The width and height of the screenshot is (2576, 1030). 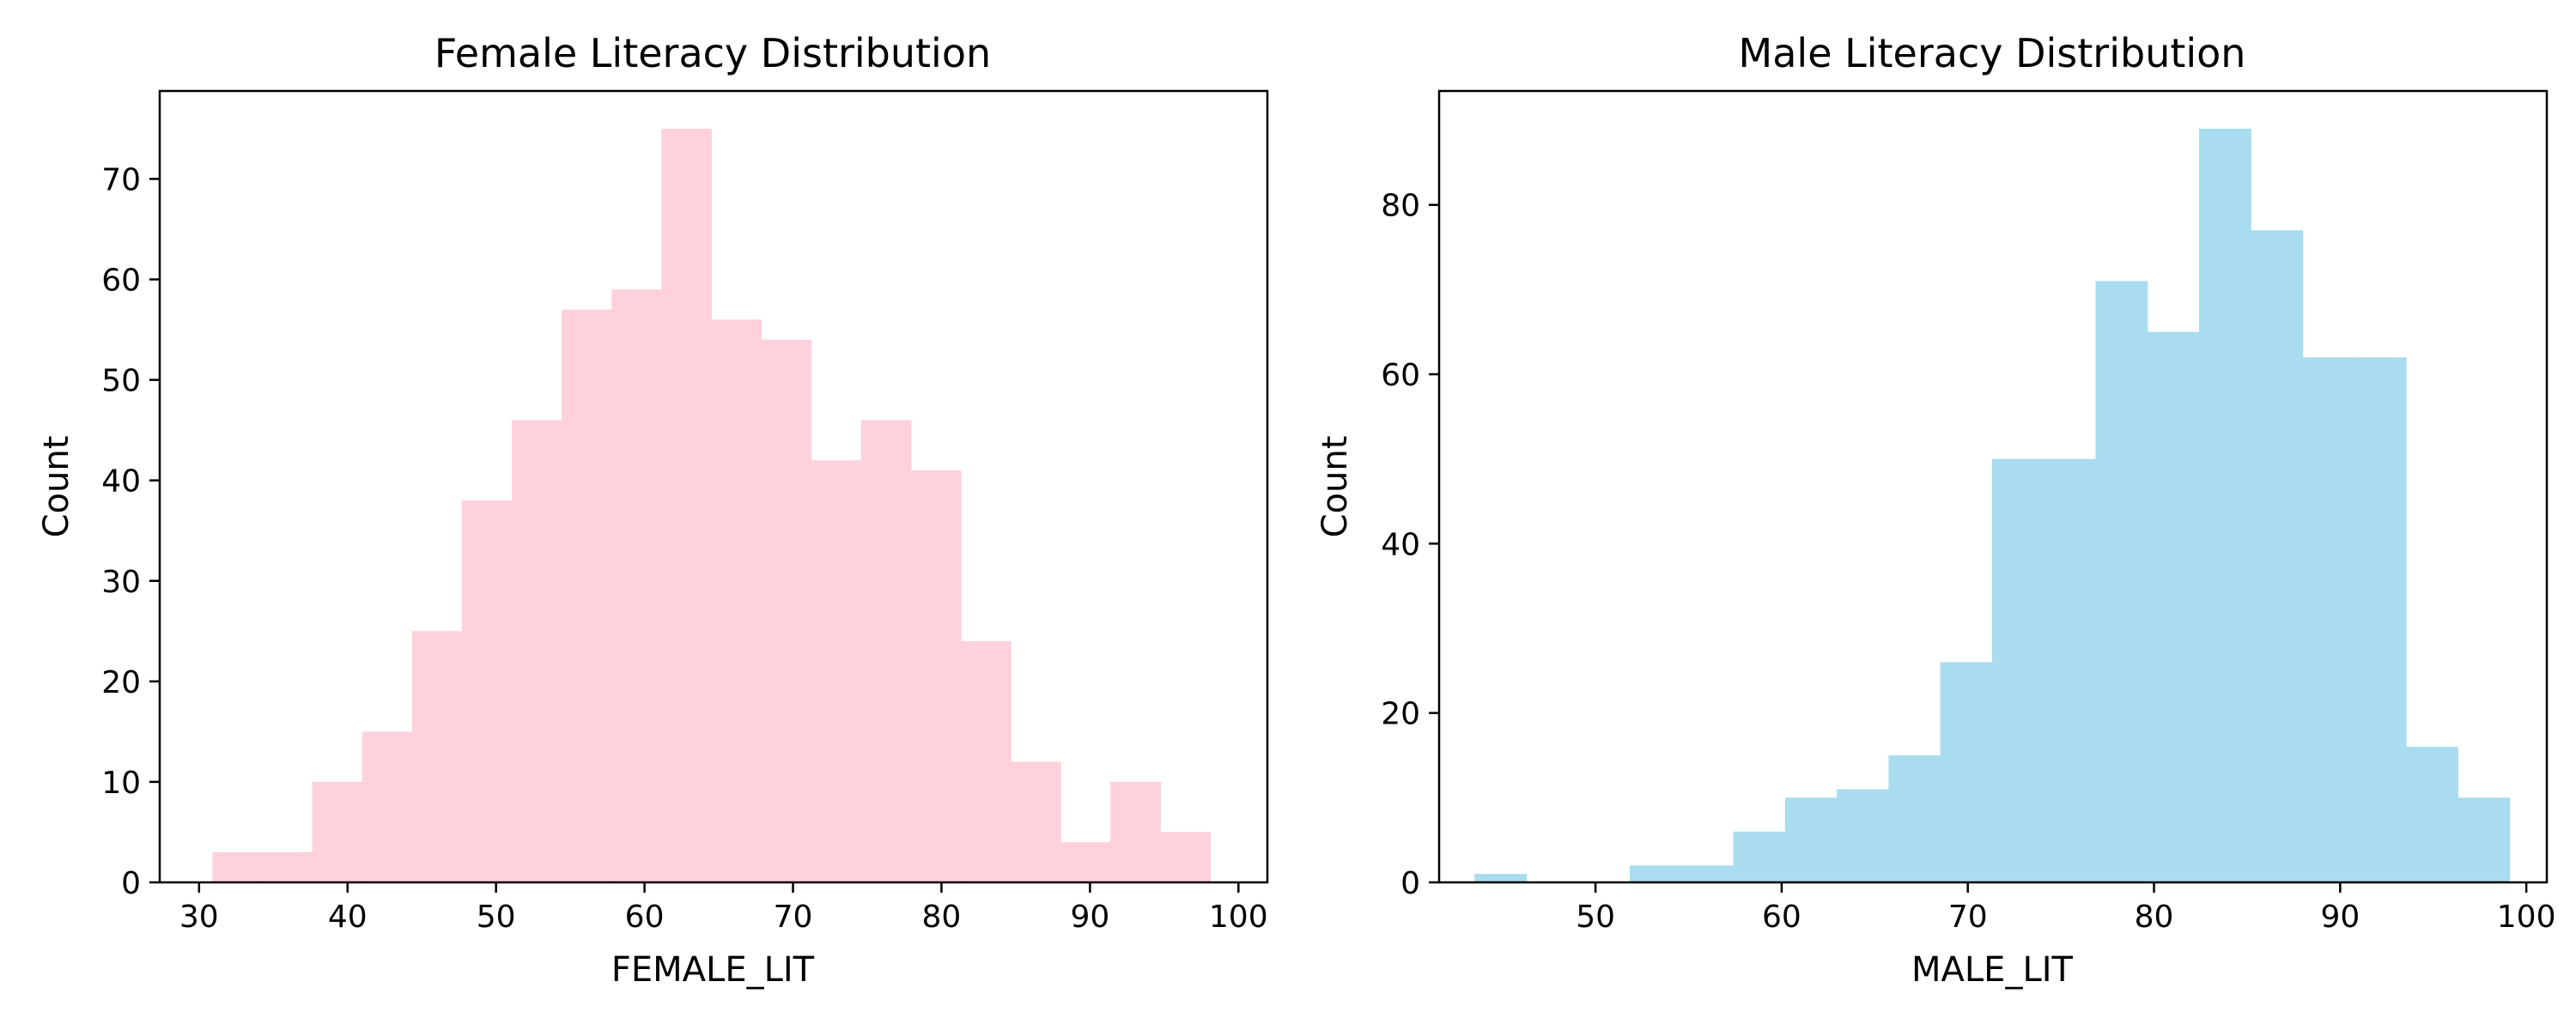 I want to click on y-tick-label: 10, so click(x=121, y=783).